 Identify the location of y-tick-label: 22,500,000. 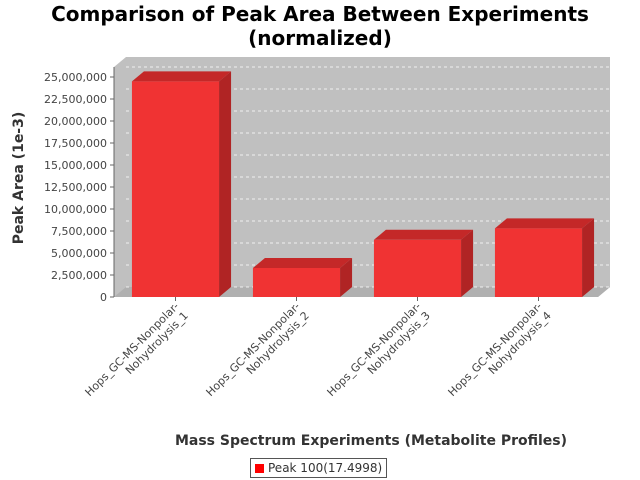
(75, 99).